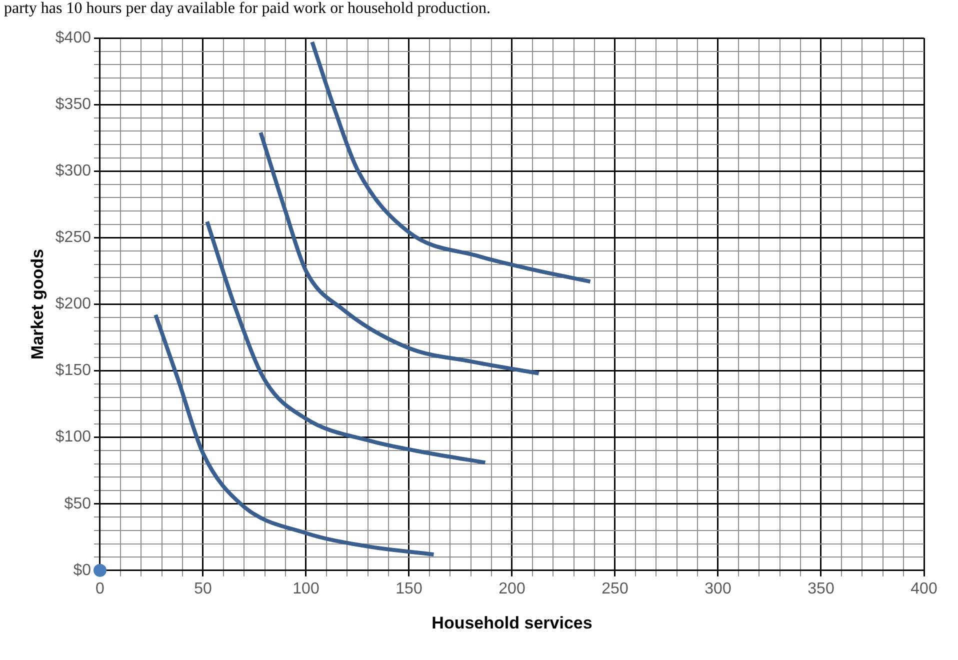  I want to click on y-tick-label: $0, so click(82, 570).